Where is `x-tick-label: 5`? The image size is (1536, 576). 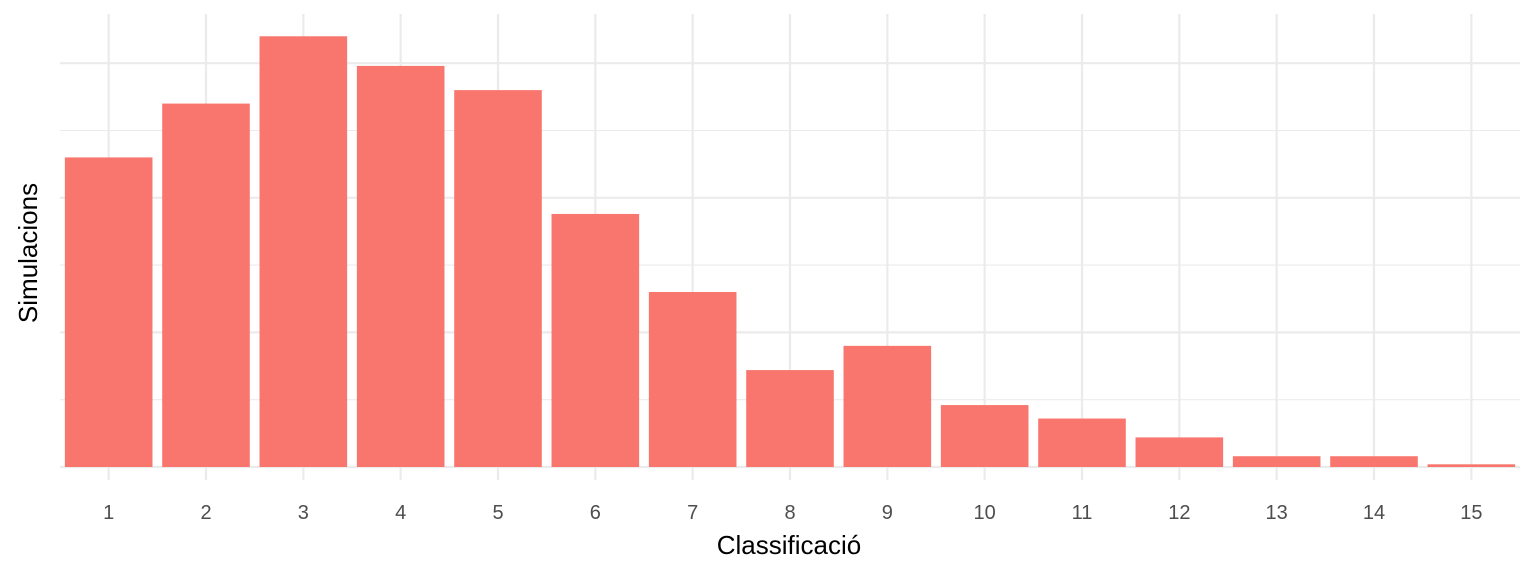 x-tick-label: 5 is located at coordinates (497, 513).